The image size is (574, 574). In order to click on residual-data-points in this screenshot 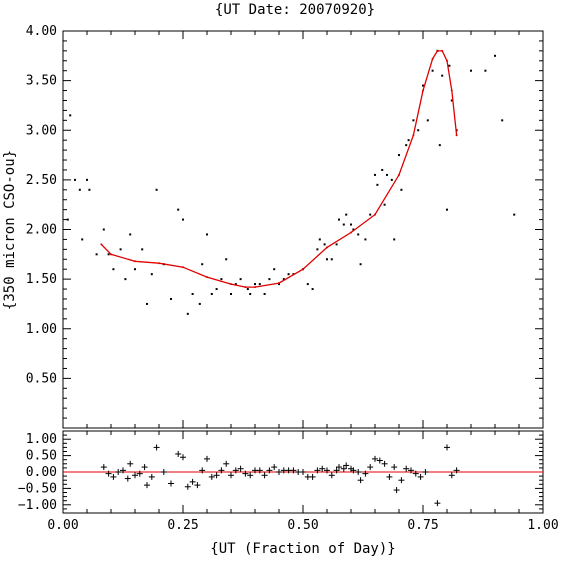, I will do `click(280, 475)`.